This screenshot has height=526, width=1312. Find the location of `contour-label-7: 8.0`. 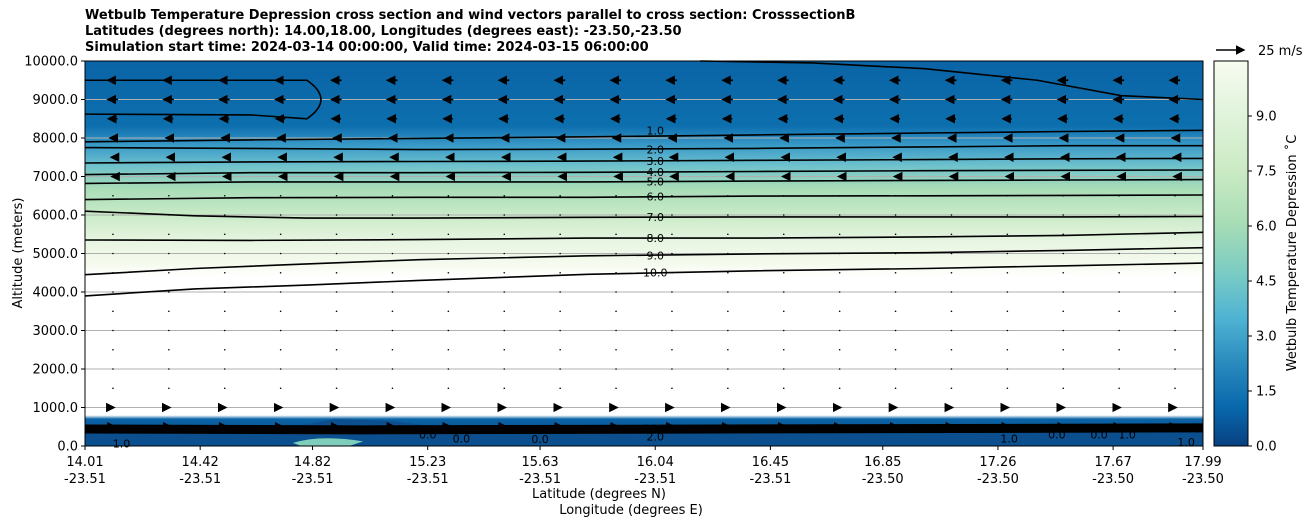

contour-label-7: 8.0 is located at coordinates (655, 238).